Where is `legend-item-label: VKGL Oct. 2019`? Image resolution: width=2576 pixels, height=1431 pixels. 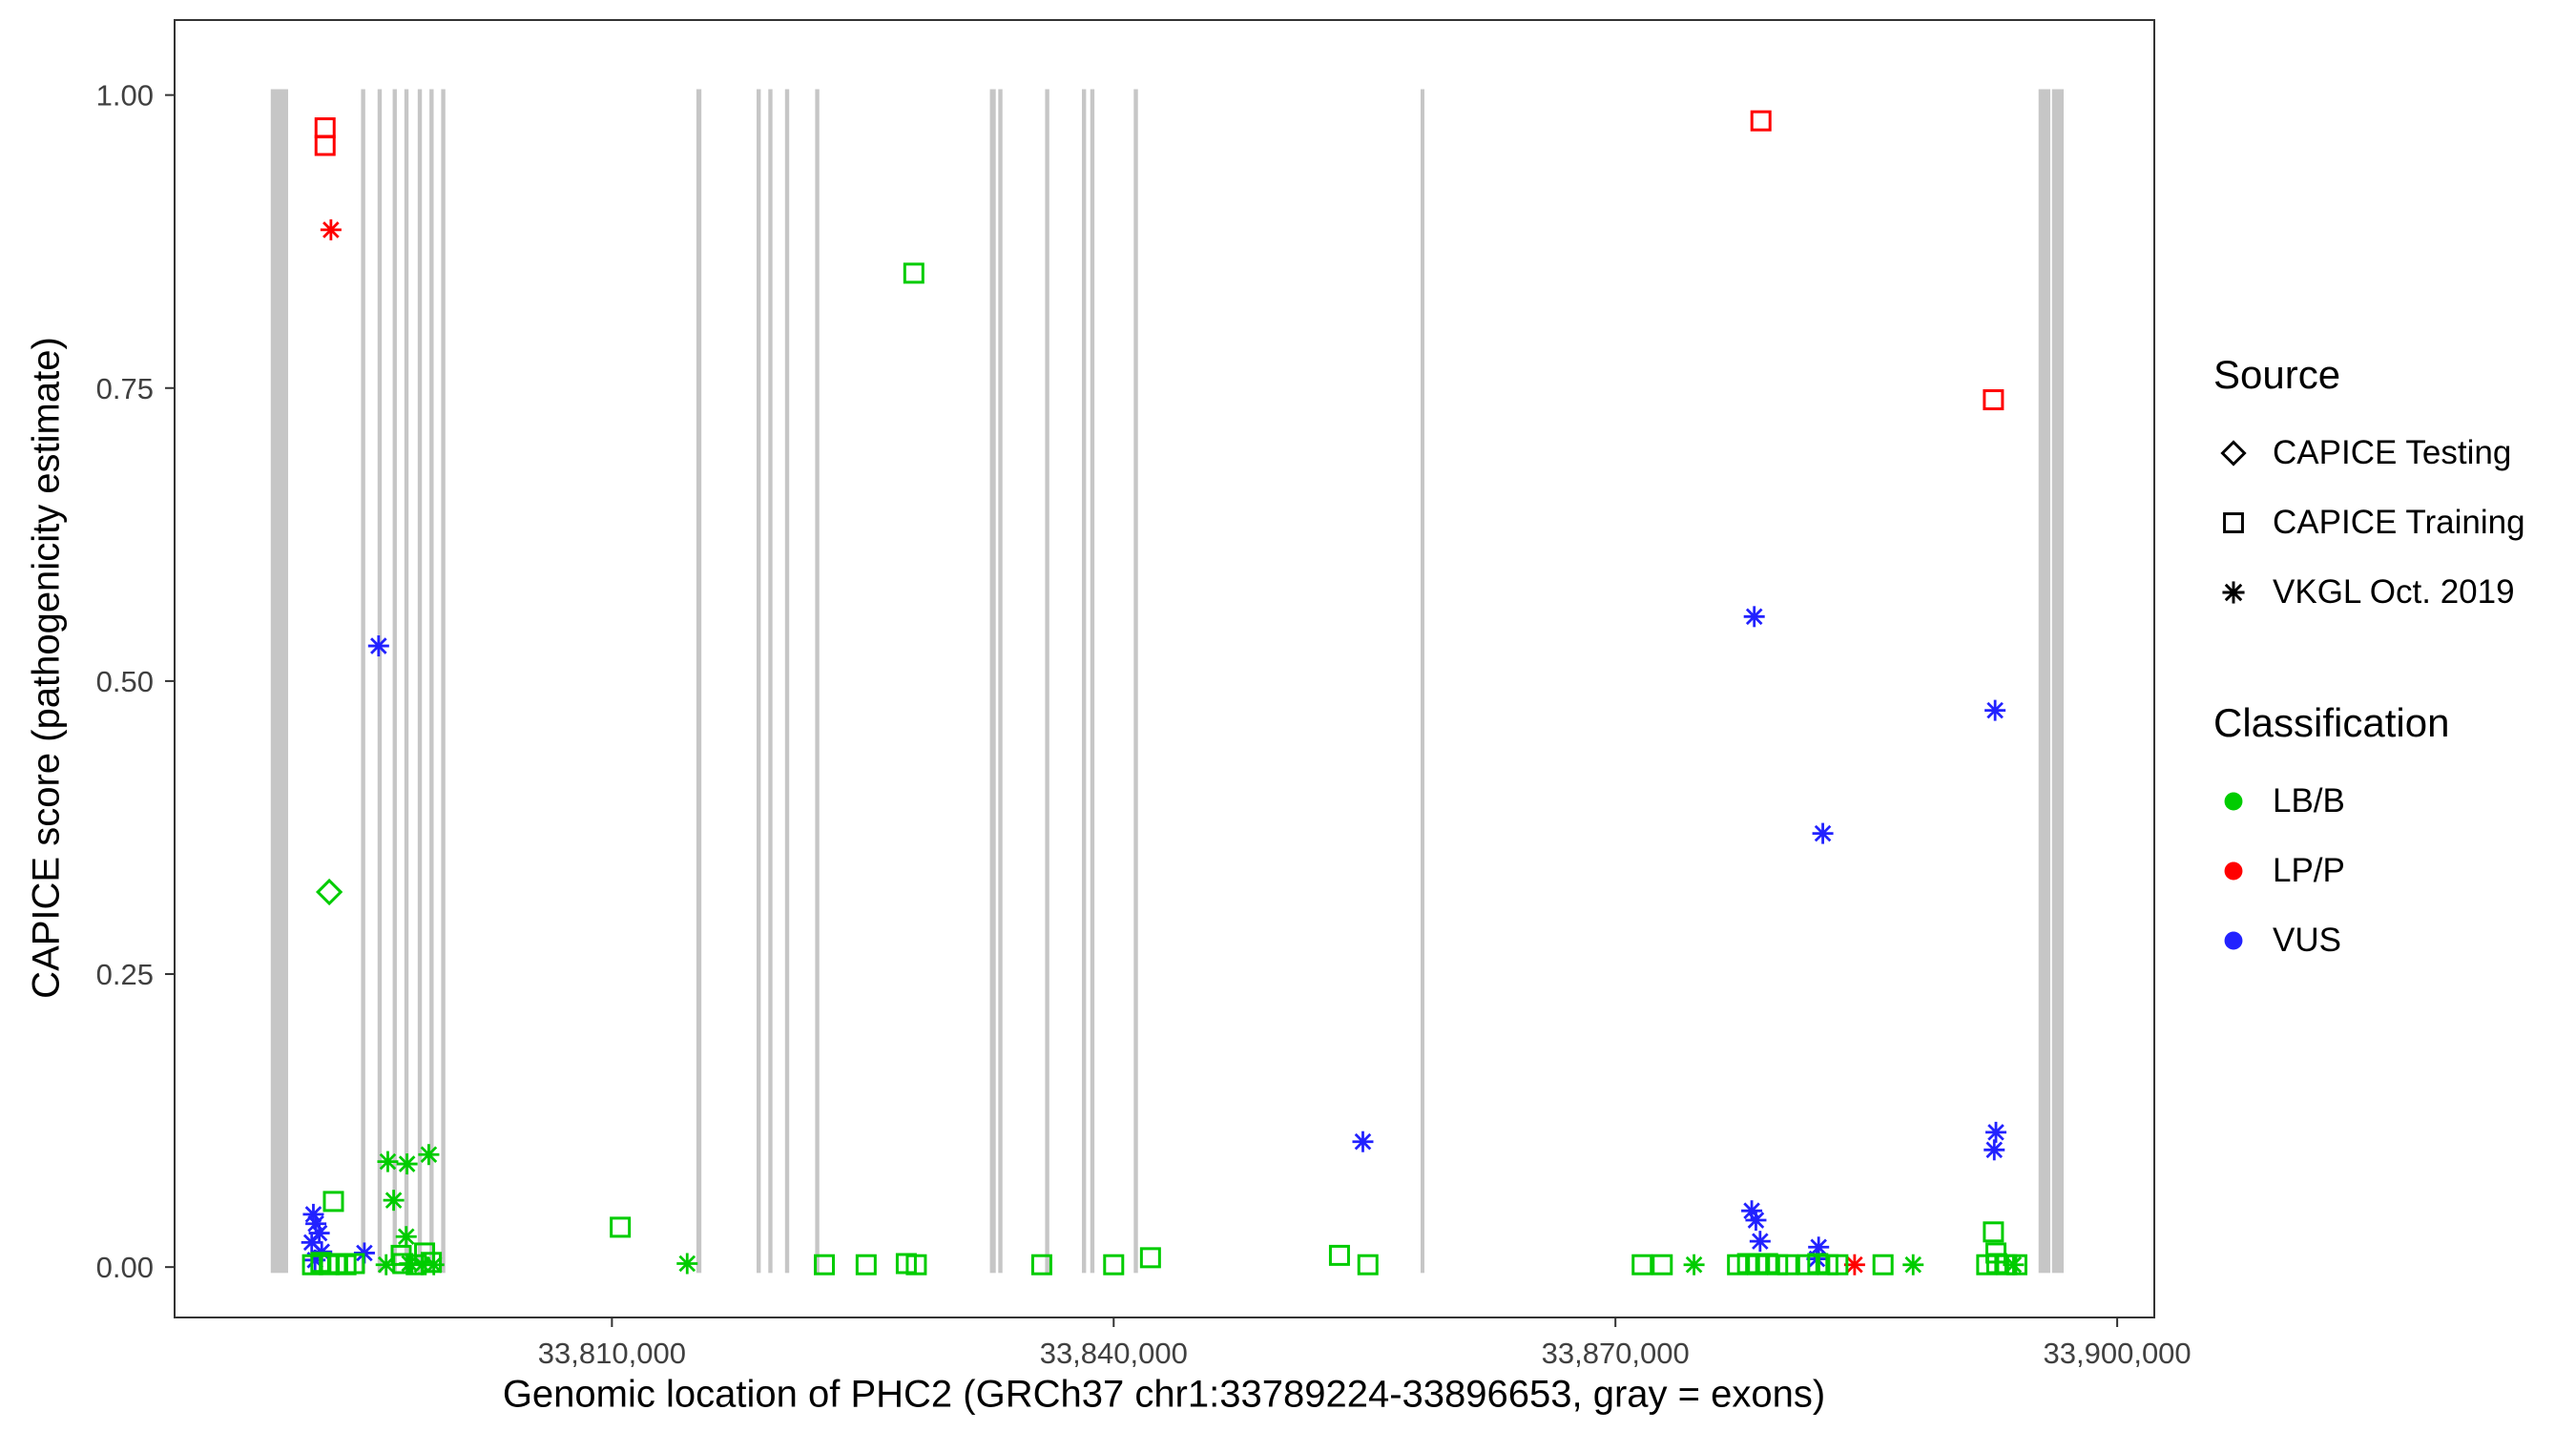
legend-item-label: VKGL Oct. 2019 is located at coordinates (2394, 591).